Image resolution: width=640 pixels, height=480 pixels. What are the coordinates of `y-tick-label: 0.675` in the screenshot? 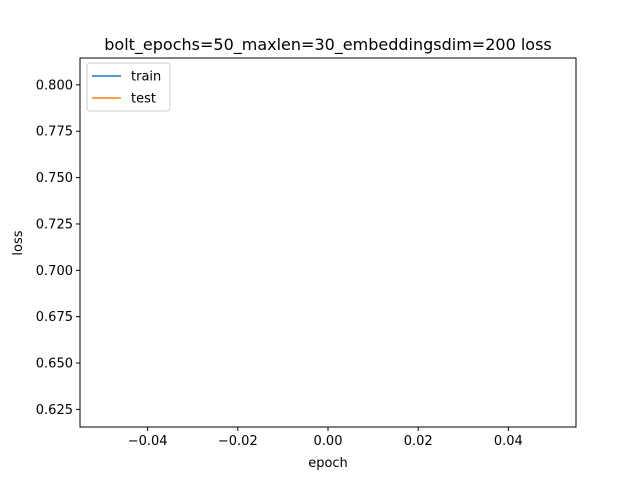 It's located at (54, 317).